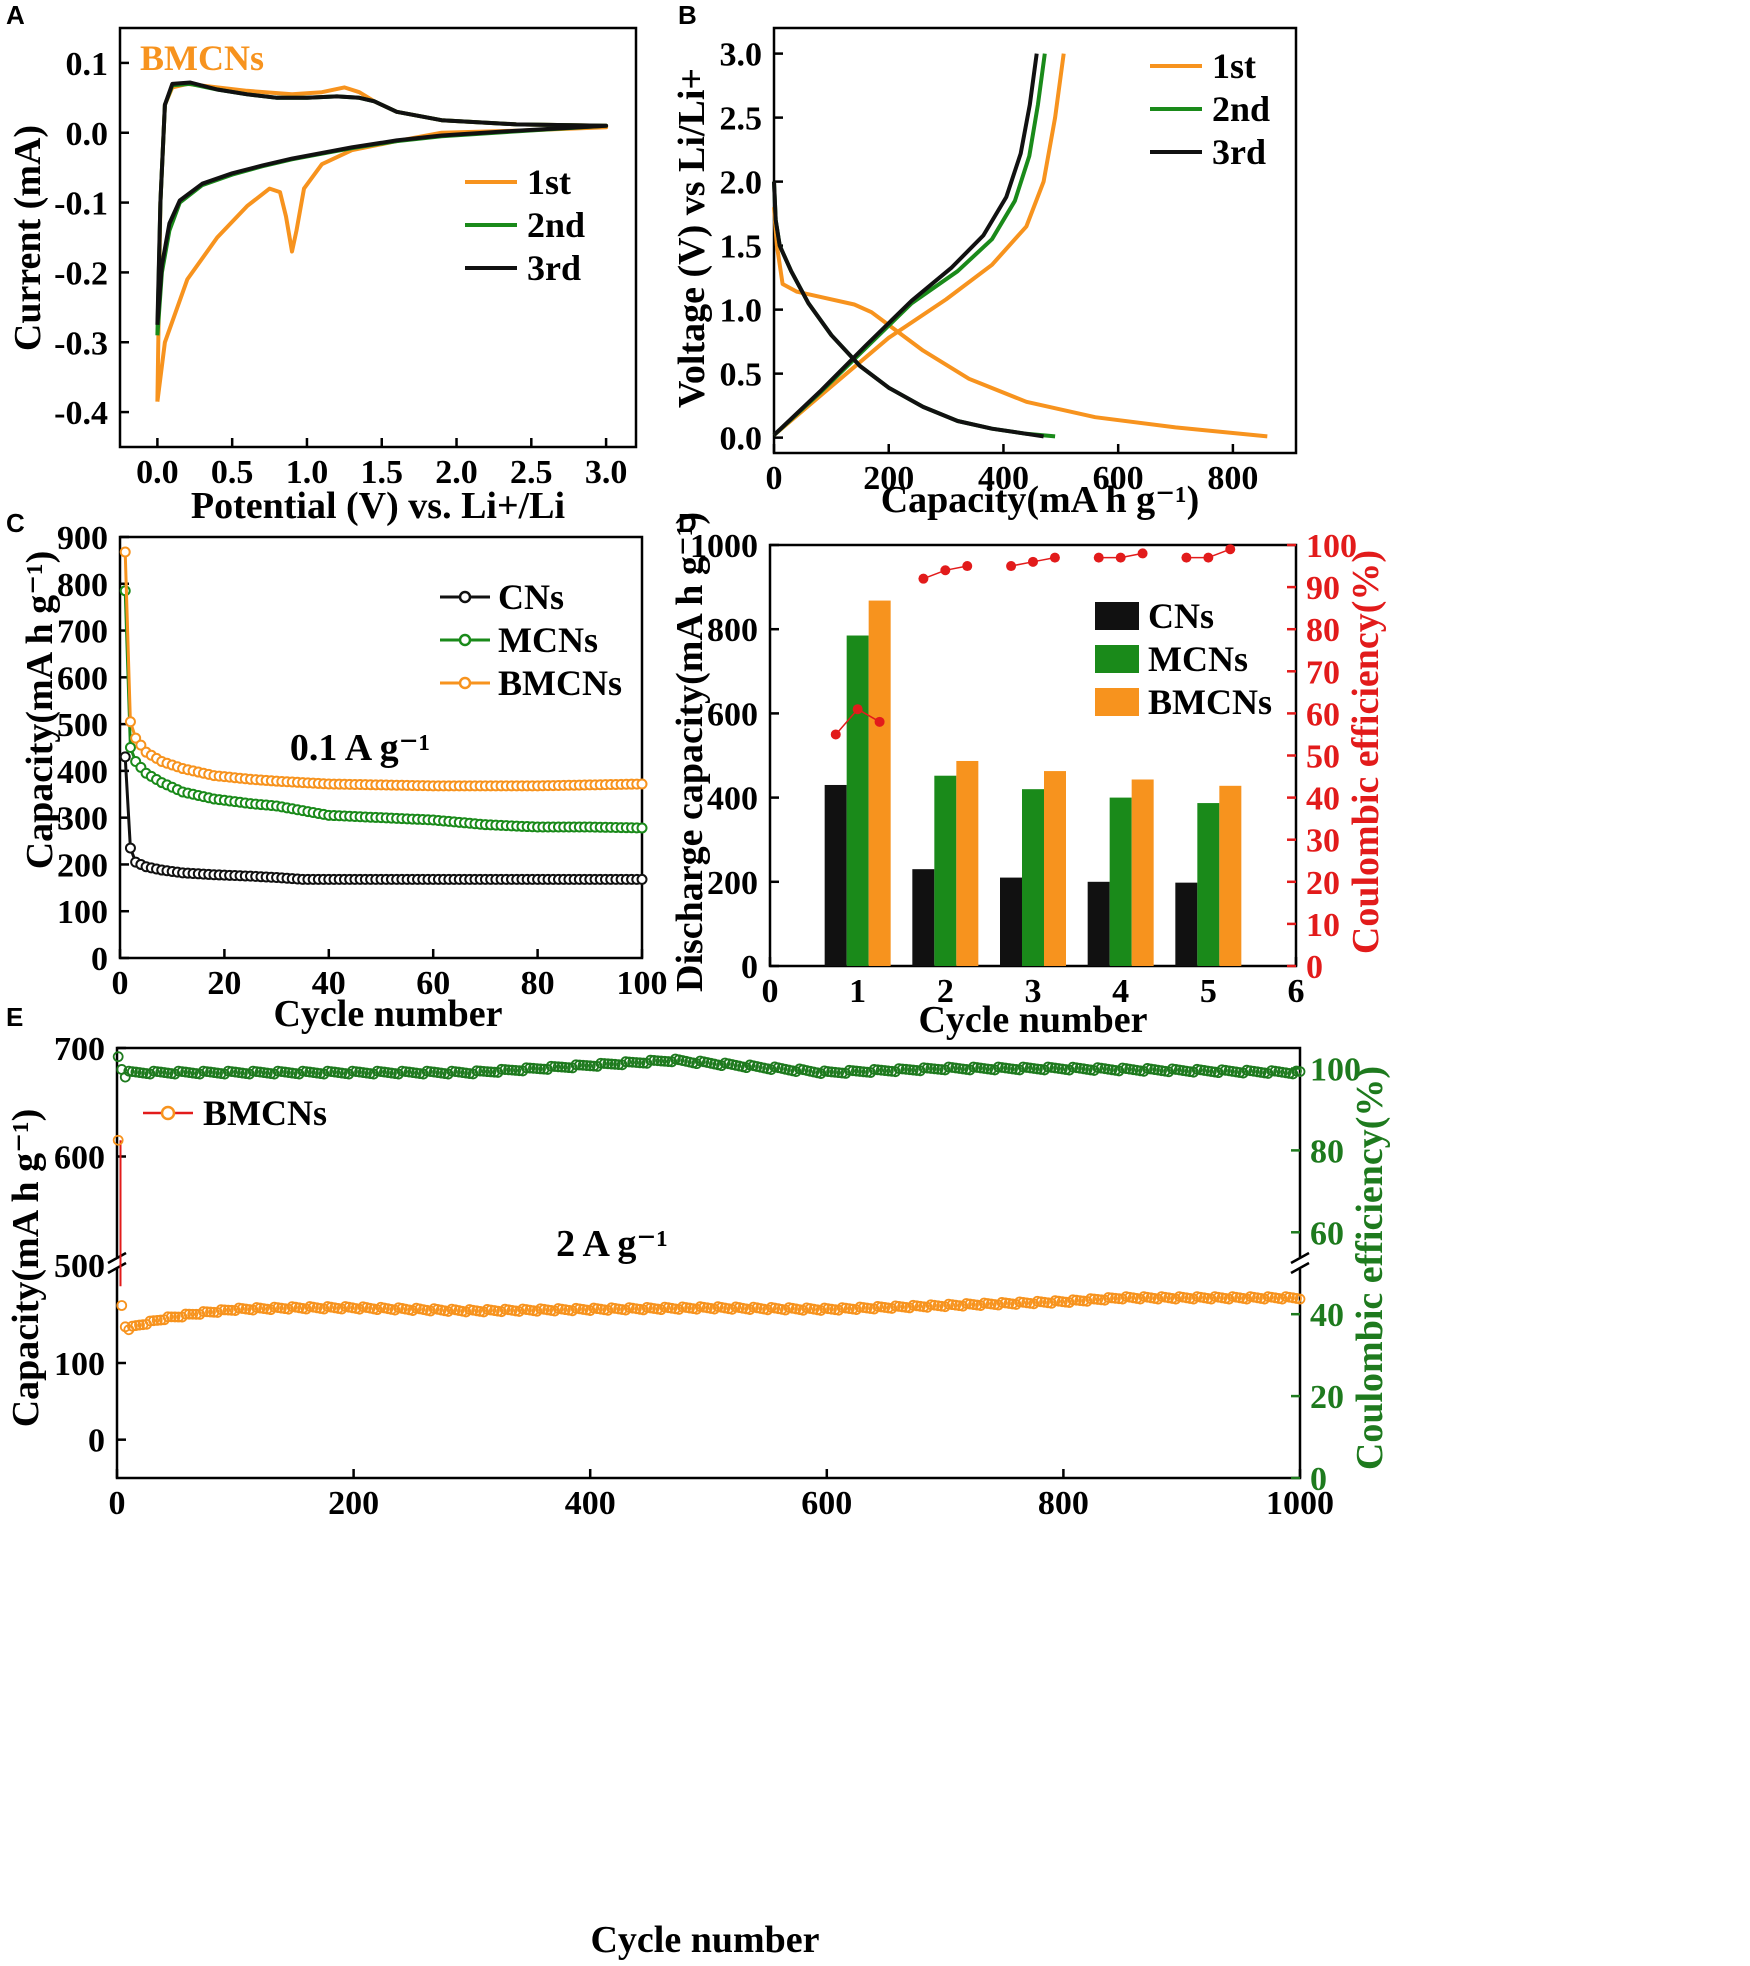 This screenshot has height=1966, width=1750. I want to click on panel-d-xlabel: Cycle number, so click(1032, 1020).